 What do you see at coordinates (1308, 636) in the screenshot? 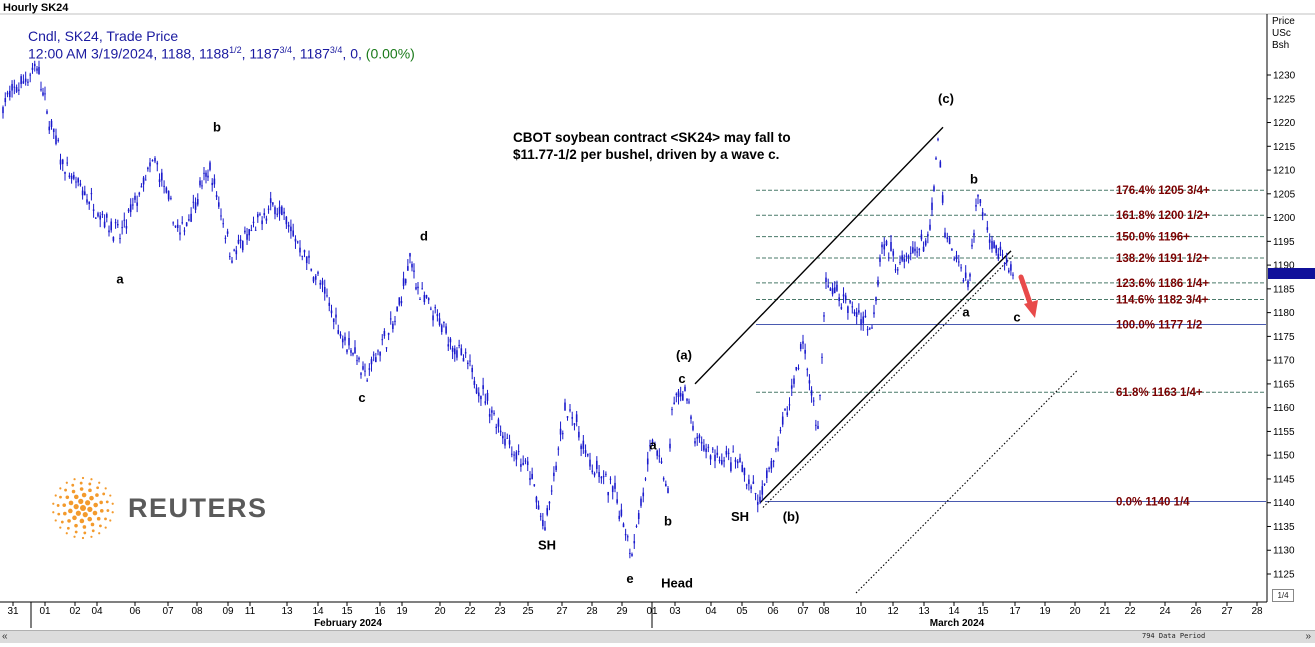
I see `scroll-right-icon: »` at bounding box center [1308, 636].